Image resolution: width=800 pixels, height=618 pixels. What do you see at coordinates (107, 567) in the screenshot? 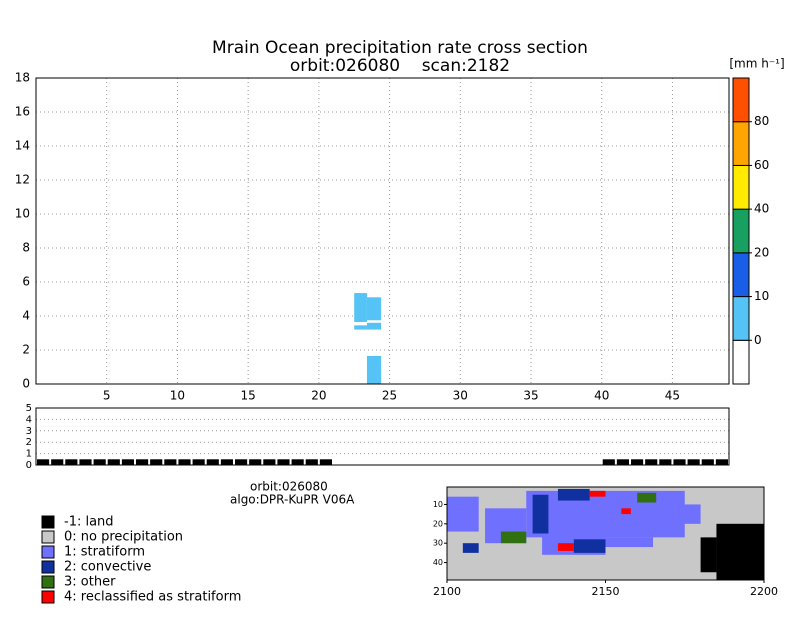
I see `legend-label: 2: convective` at bounding box center [107, 567].